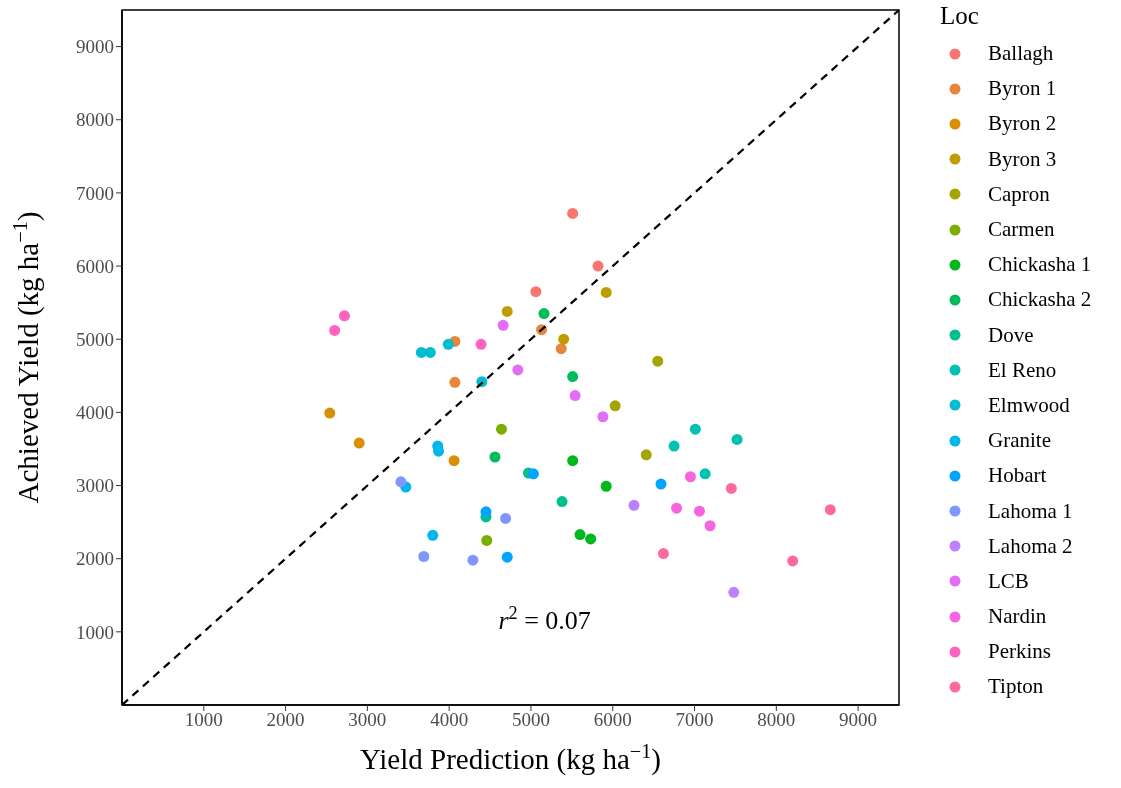 This screenshot has height=788, width=1121. I want to click on legend-label: Capron, so click(1019, 194).